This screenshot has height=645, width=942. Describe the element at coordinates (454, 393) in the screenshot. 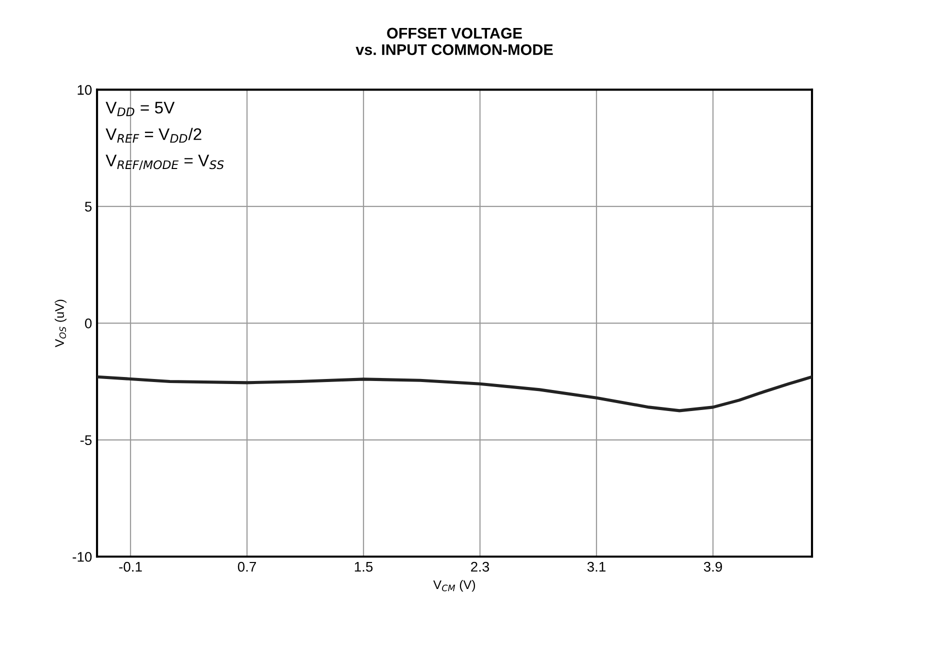

I see `line-series` at that location.